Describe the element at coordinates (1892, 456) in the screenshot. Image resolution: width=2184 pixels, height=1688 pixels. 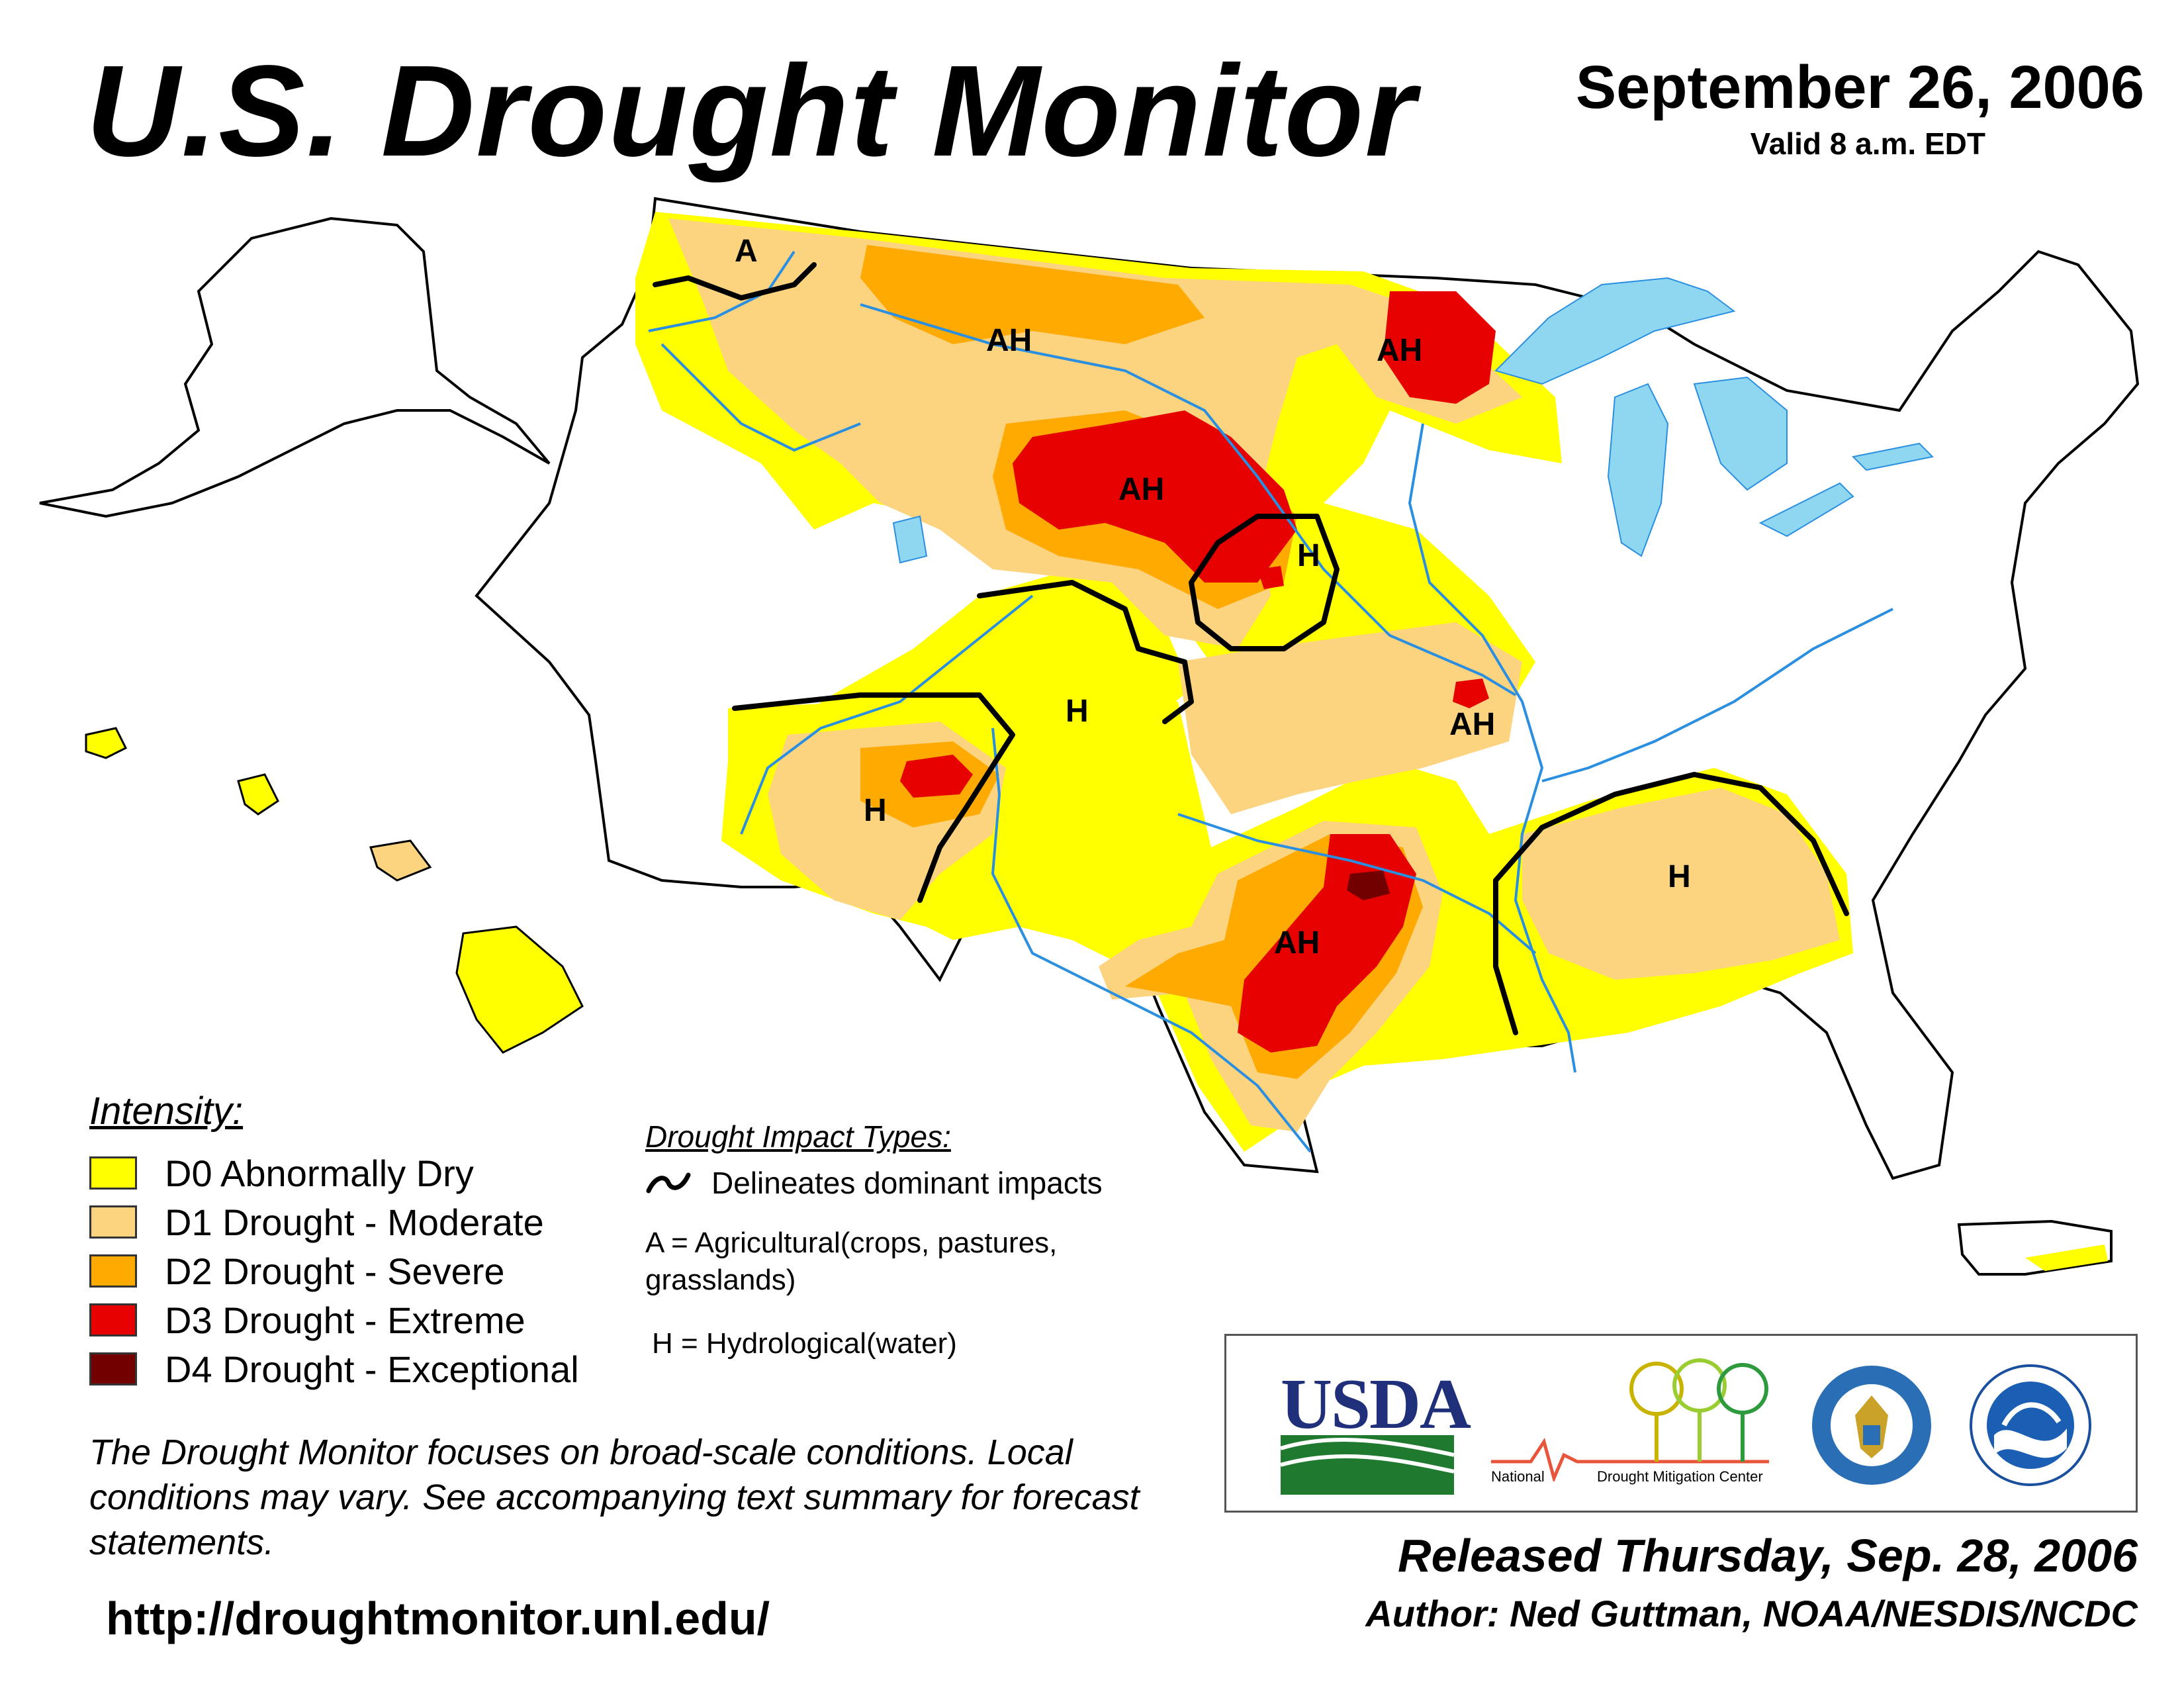
I see `lake-ontario` at that location.